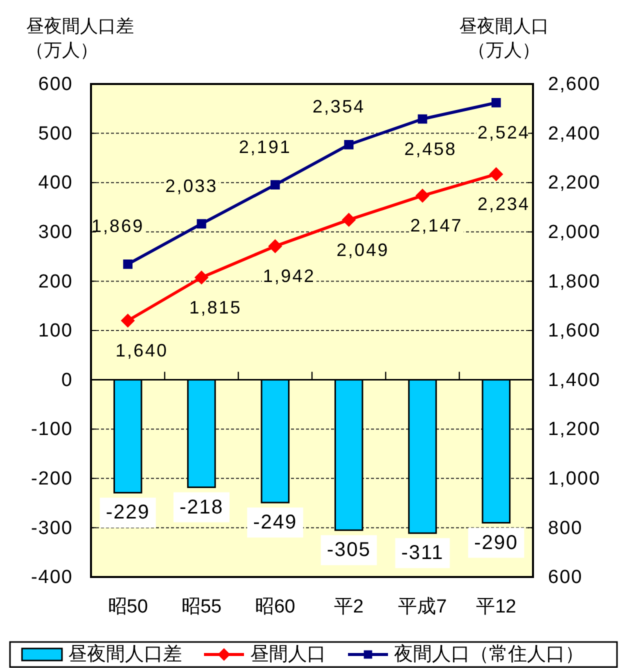  I want to click on x-tick-label: 昭50, so click(128, 607).